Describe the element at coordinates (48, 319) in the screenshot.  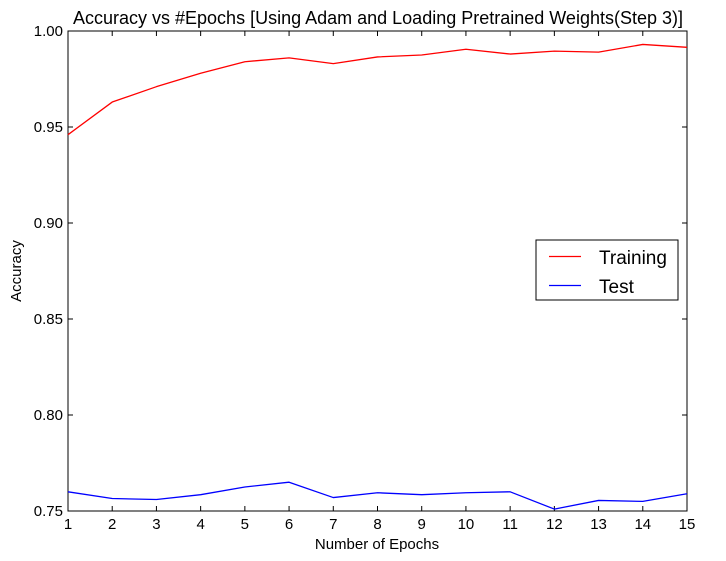
I see `y-tick-label: 0.85` at that location.